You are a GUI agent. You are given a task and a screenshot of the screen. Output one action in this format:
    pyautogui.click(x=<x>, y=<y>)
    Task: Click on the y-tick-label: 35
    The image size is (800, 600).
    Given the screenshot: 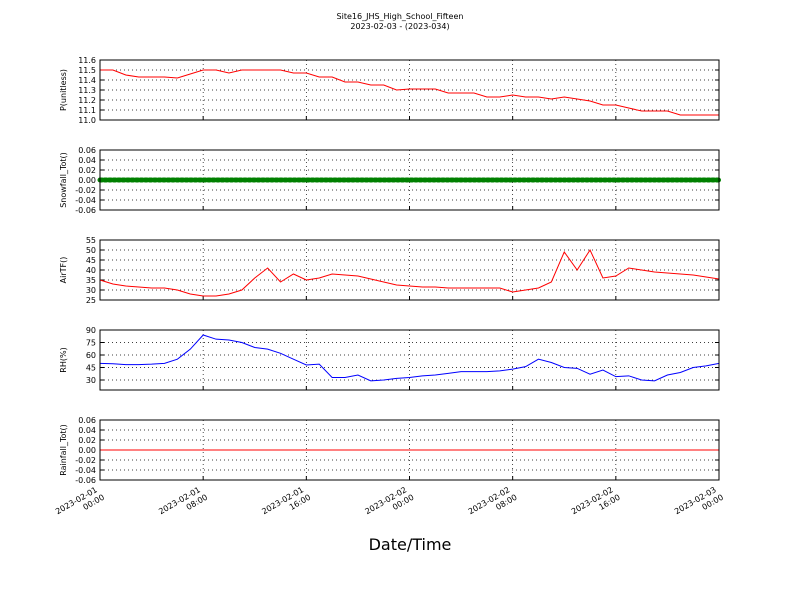 What is the action you would take?
    pyautogui.click(x=91, y=280)
    